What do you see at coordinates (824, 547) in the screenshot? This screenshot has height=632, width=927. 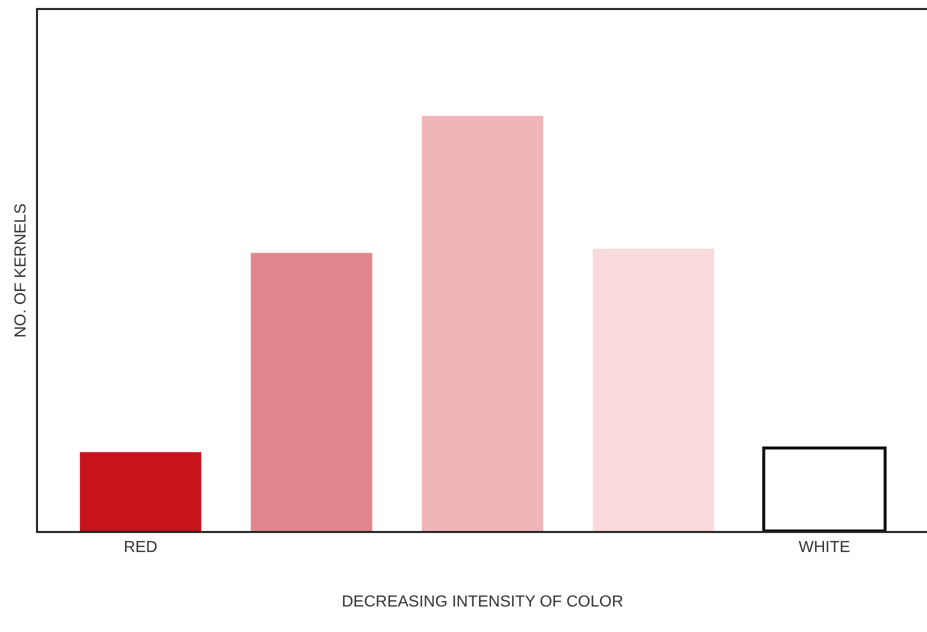 I see `x-tick-label: WHITE` at bounding box center [824, 547].